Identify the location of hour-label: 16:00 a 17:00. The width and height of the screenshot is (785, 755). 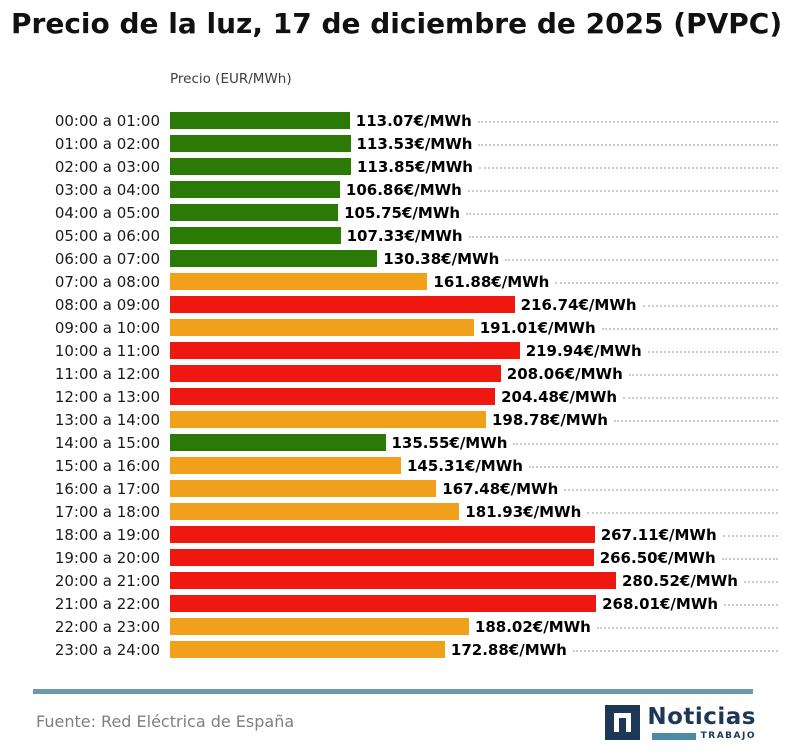
(107, 488).